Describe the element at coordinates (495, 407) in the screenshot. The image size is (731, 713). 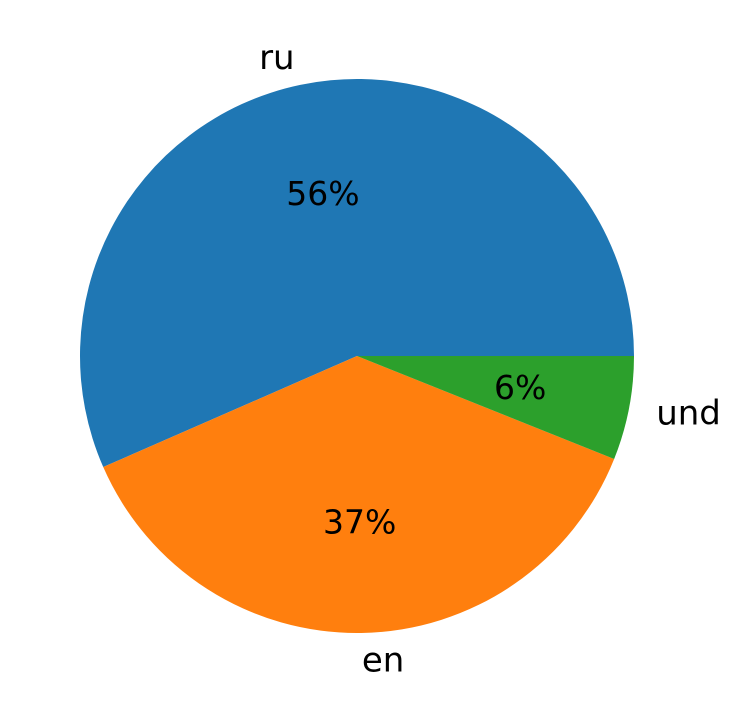
I see `pie-slice-und` at that location.